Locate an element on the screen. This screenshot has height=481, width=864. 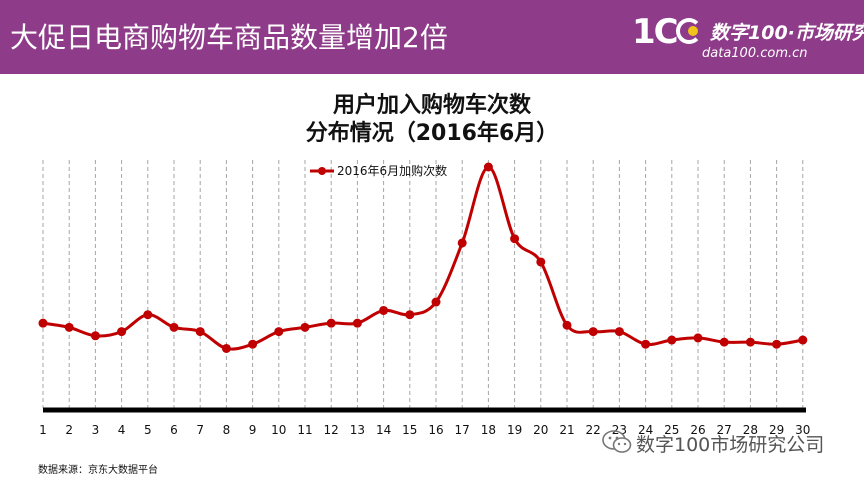
x-tick-label: 20 is located at coordinates (540, 430).